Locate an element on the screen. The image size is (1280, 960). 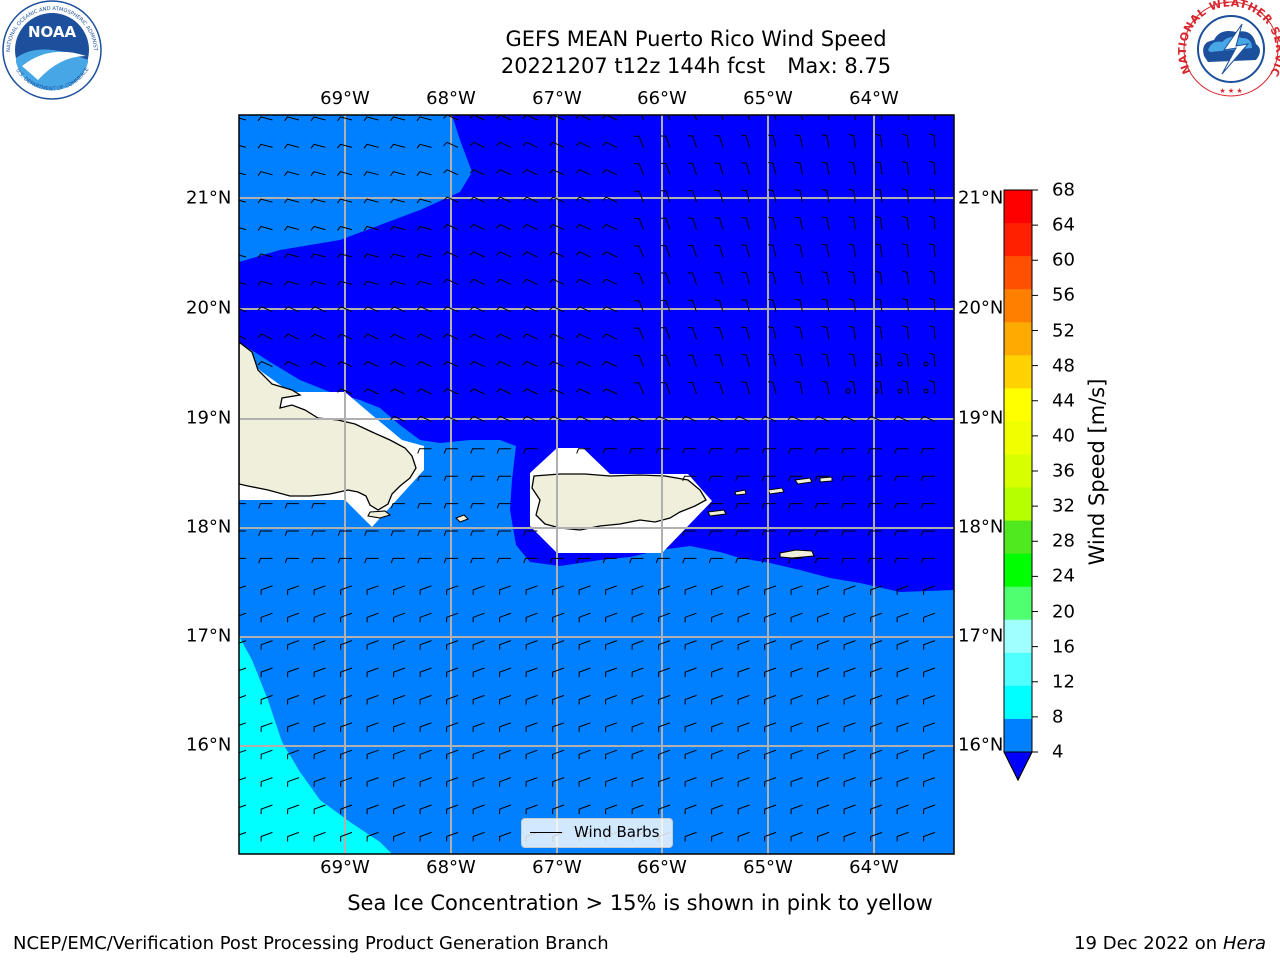
lon-label-bottom: 68°W is located at coordinates (451, 867).